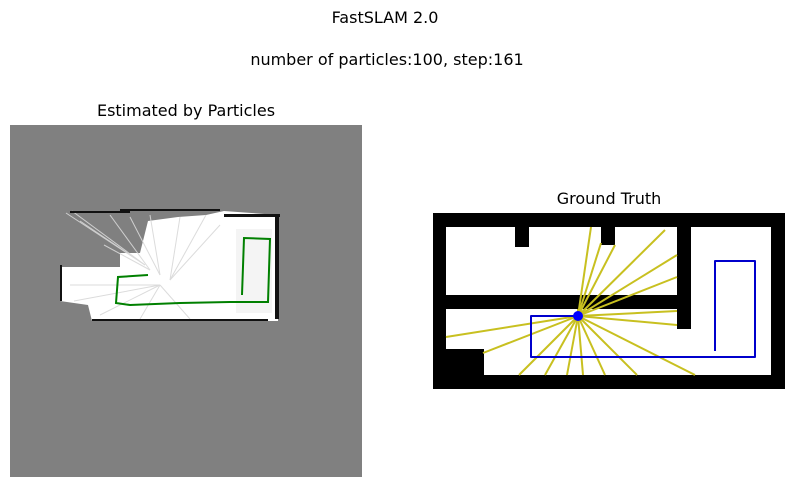  What do you see at coordinates (254, 271) in the screenshot?
I see `estimated-inner-room` at bounding box center [254, 271].